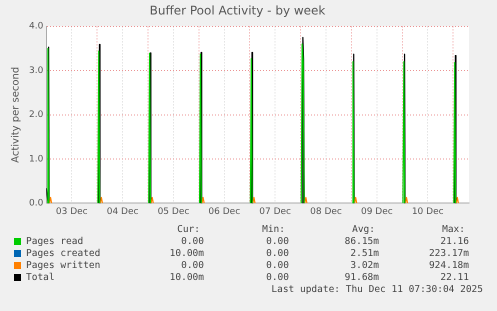  Describe the element at coordinates (326, 211) in the screenshot. I see `x-tick-label: 08 Dec` at that location.